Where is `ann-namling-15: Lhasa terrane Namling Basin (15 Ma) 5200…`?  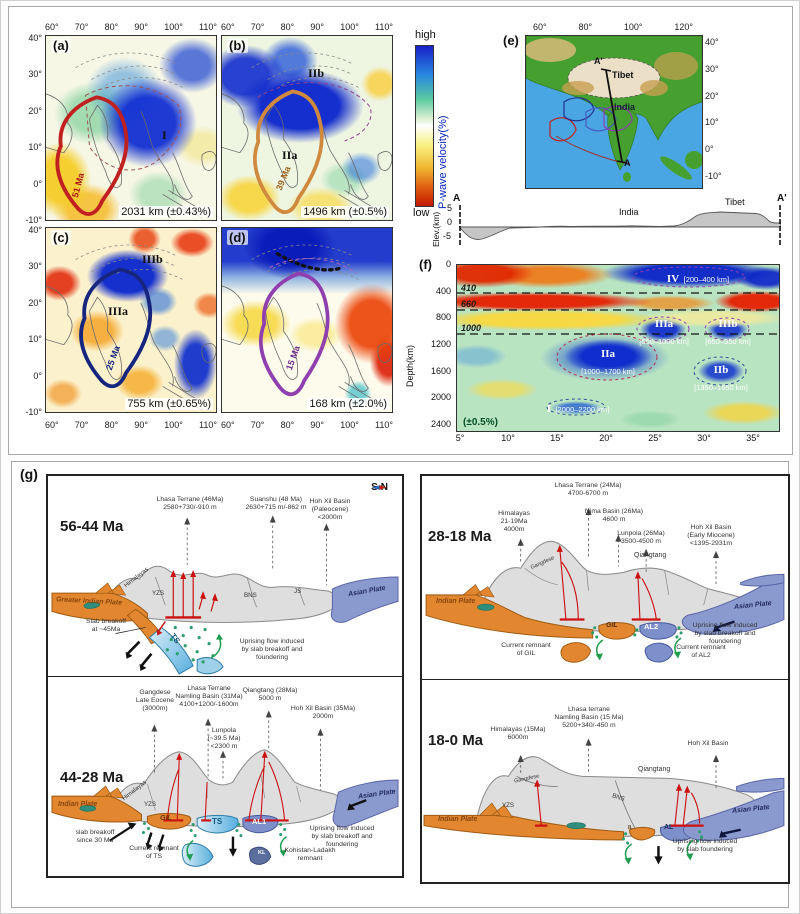 ann-namling-15: Lhasa terrane Namling Basin (15 Ma) 5200… is located at coordinates (589, 718).